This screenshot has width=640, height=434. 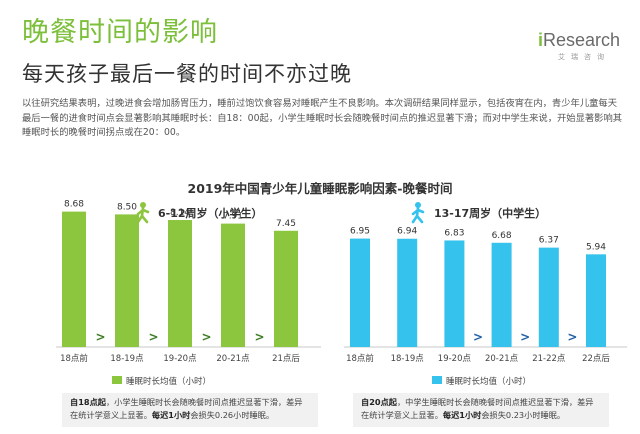 I want to click on note-primary-tail: 会损失0.26小时睡眠。, so click(x=232, y=415).